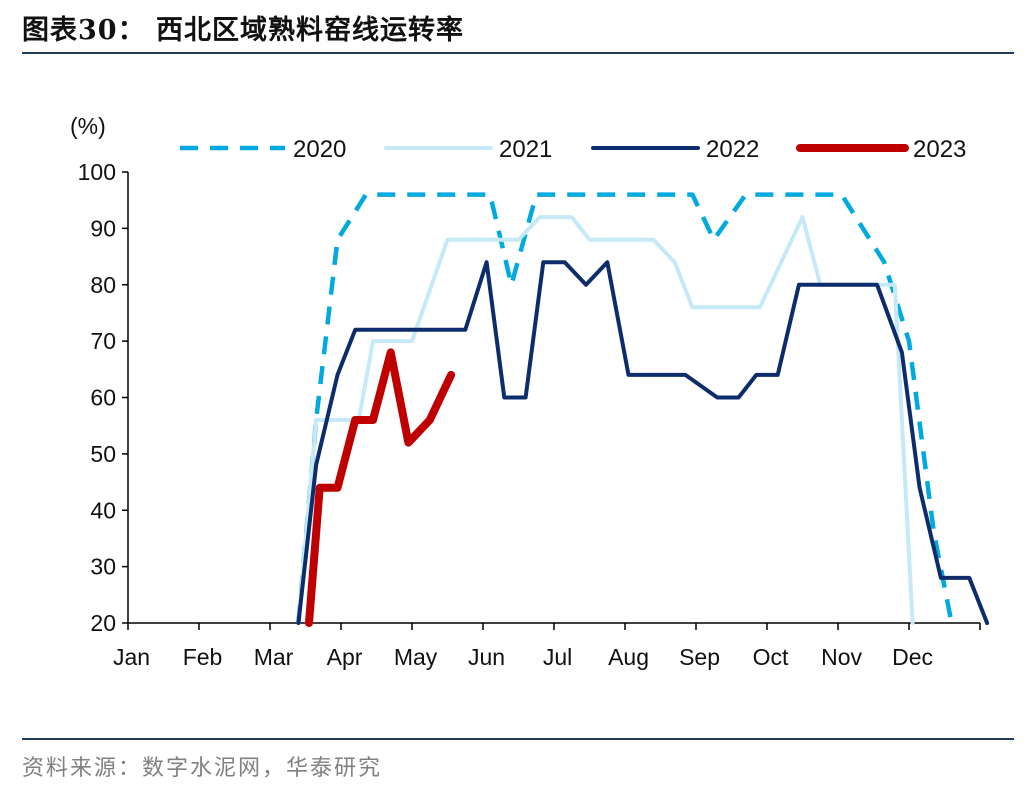  I want to click on y-tick-label: 60, so click(103, 398).